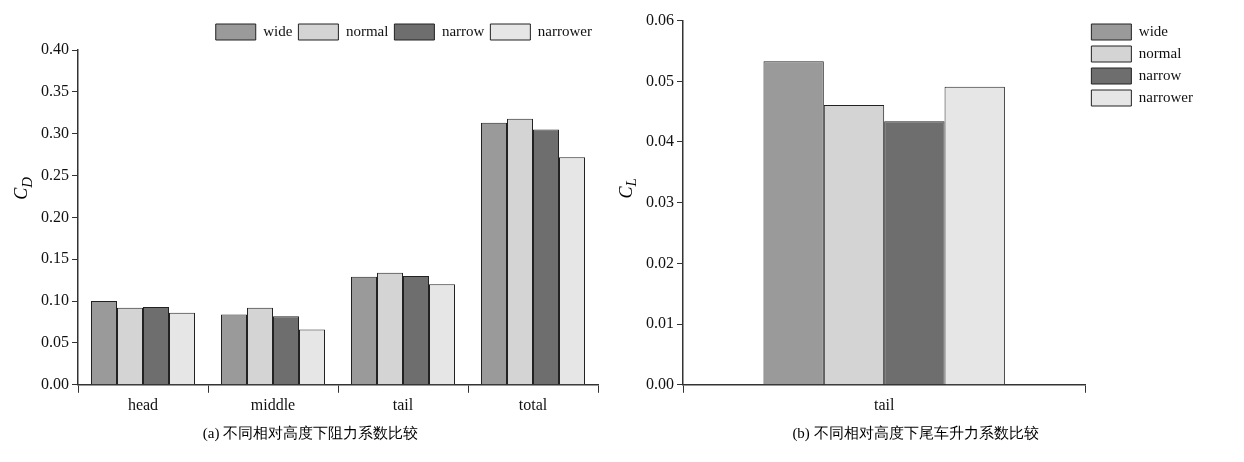 The image size is (1244, 462). What do you see at coordinates (660, 323) in the screenshot?
I see `y-tick-label: 0.01` at bounding box center [660, 323].